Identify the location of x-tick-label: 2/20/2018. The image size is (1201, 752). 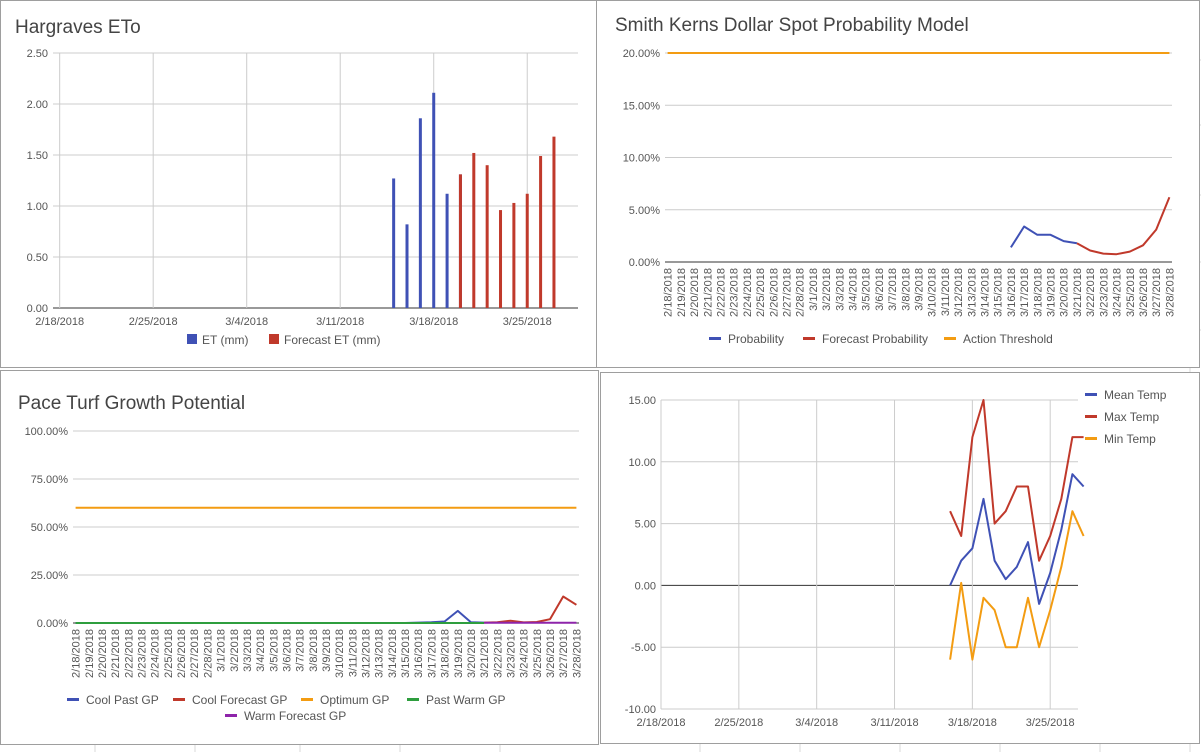
(695, 292).